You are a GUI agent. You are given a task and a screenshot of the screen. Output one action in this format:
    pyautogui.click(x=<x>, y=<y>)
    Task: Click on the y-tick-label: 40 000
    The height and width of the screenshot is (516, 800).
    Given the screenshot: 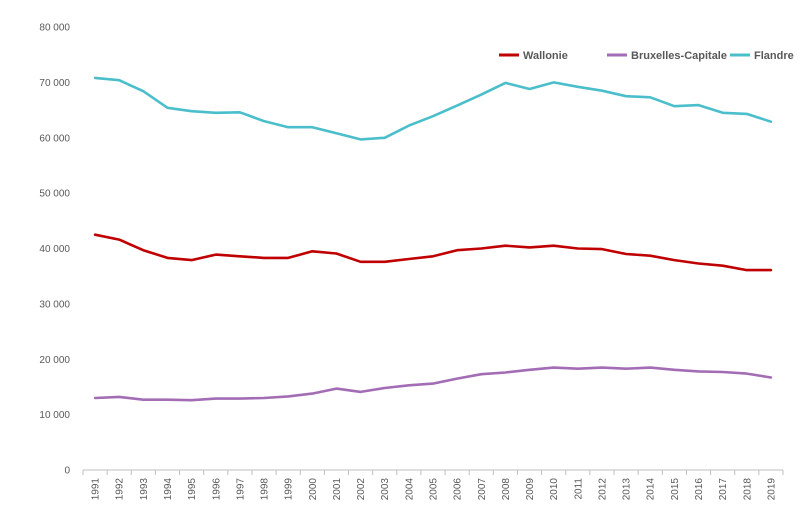 What is the action you would take?
    pyautogui.click(x=54, y=249)
    